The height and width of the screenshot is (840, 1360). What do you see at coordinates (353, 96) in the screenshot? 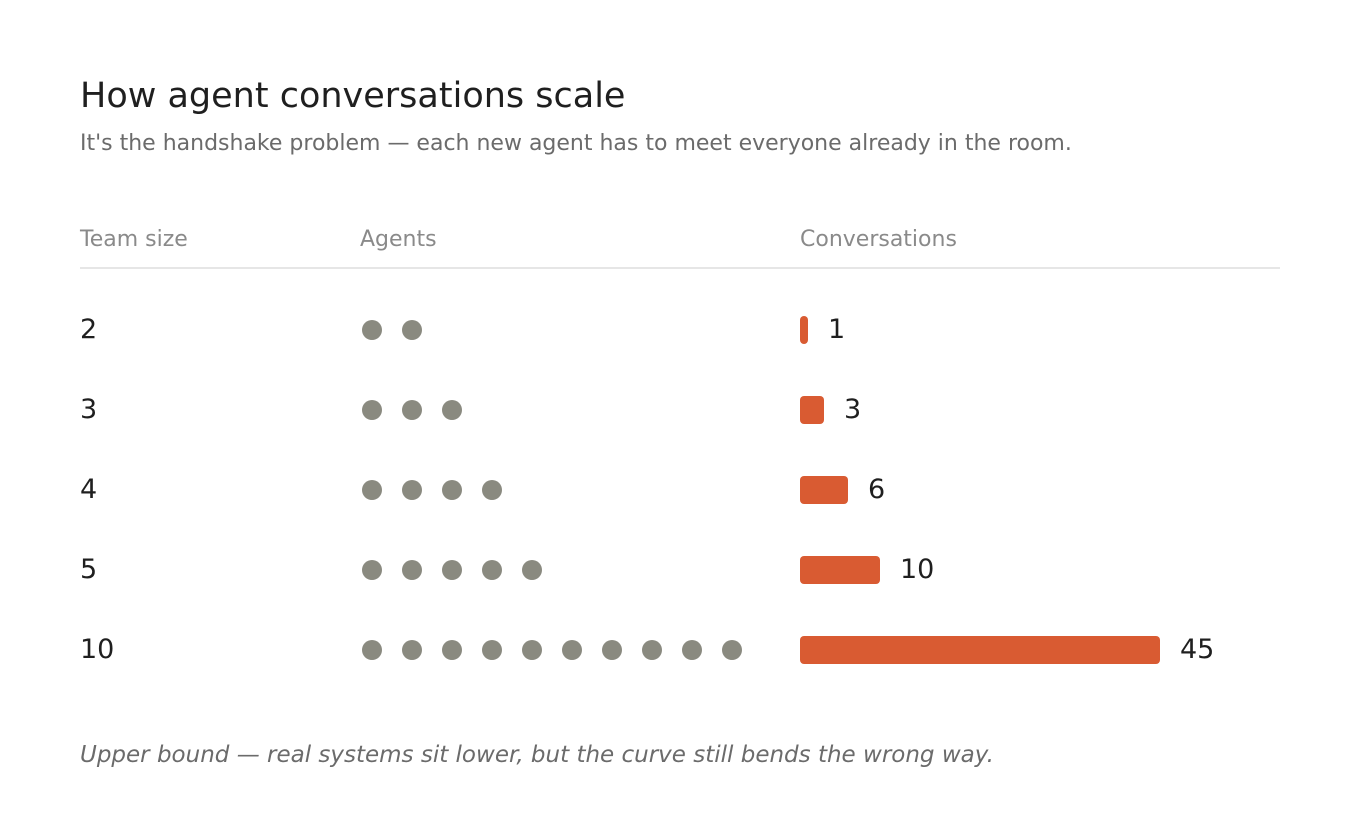
I see `chart-title: How agent conversations scale` at bounding box center [353, 96].